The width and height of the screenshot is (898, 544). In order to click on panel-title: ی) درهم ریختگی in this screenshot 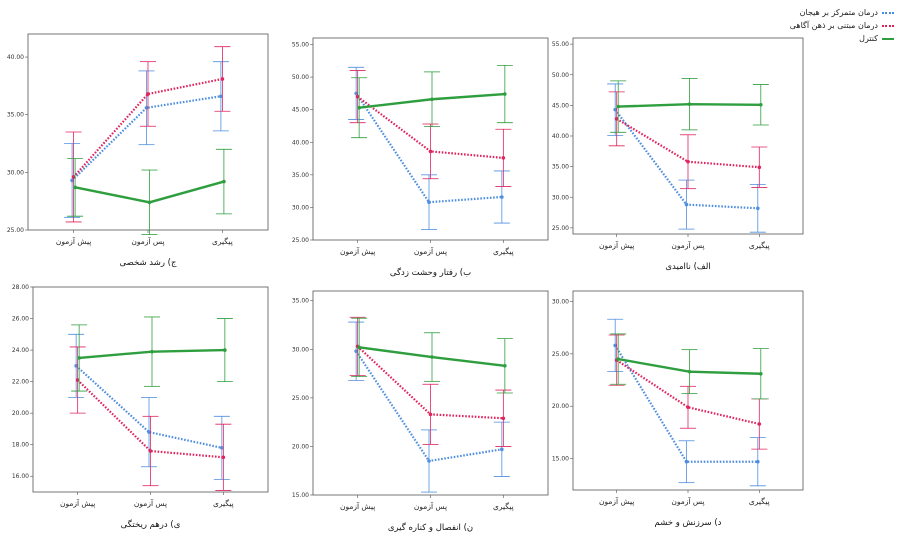, I will do `click(151, 524)`.